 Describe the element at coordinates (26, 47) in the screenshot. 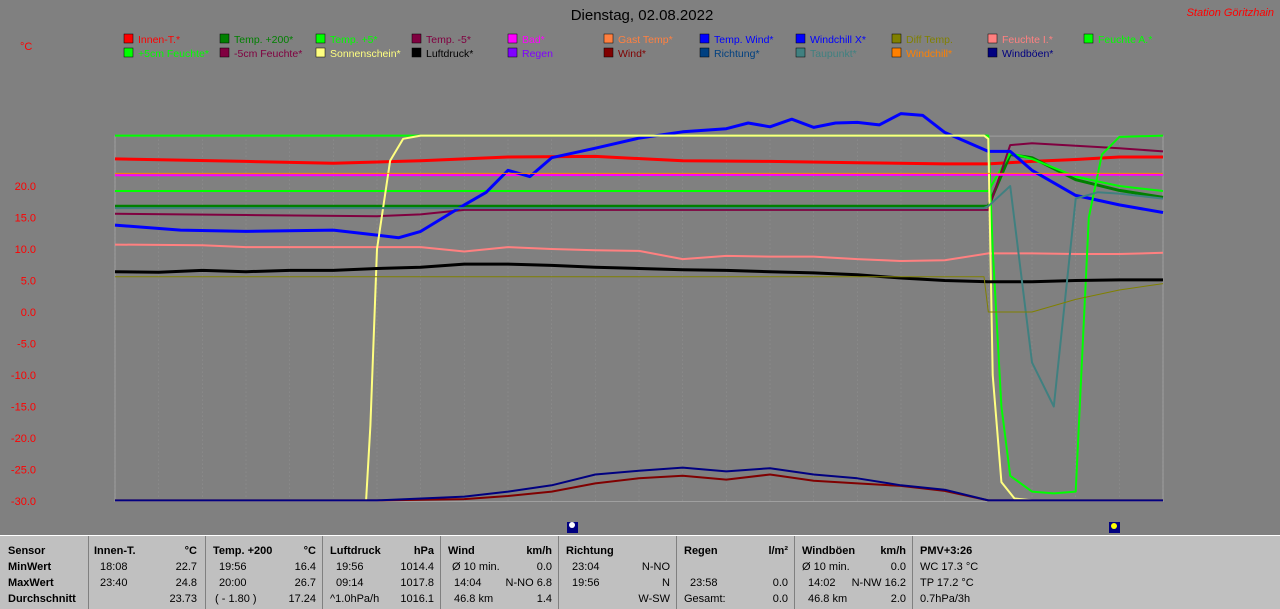

I see `y-unit-label: °C` at that location.